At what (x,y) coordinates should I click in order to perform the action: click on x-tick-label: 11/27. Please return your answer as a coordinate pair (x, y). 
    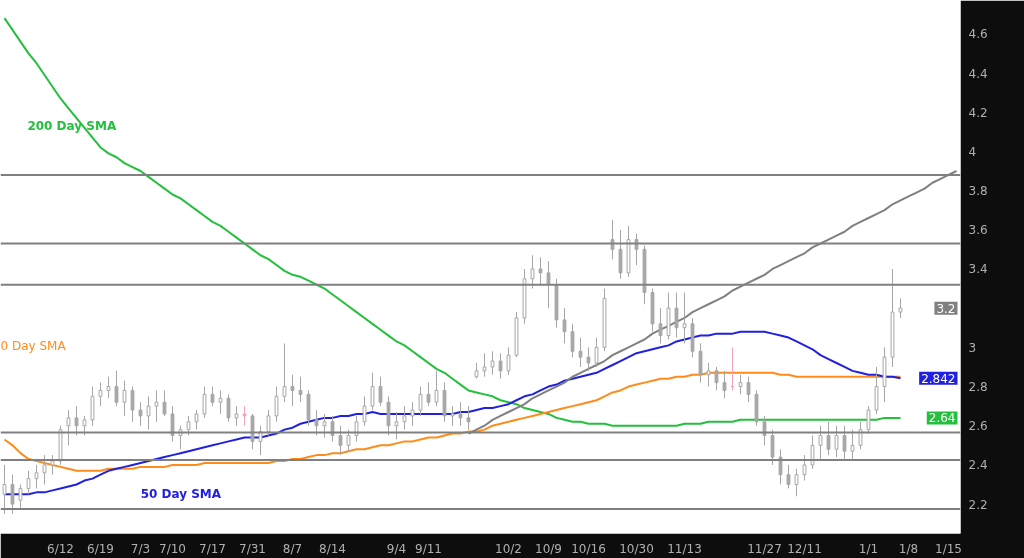
    Looking at the image, I should click on (764, 548).